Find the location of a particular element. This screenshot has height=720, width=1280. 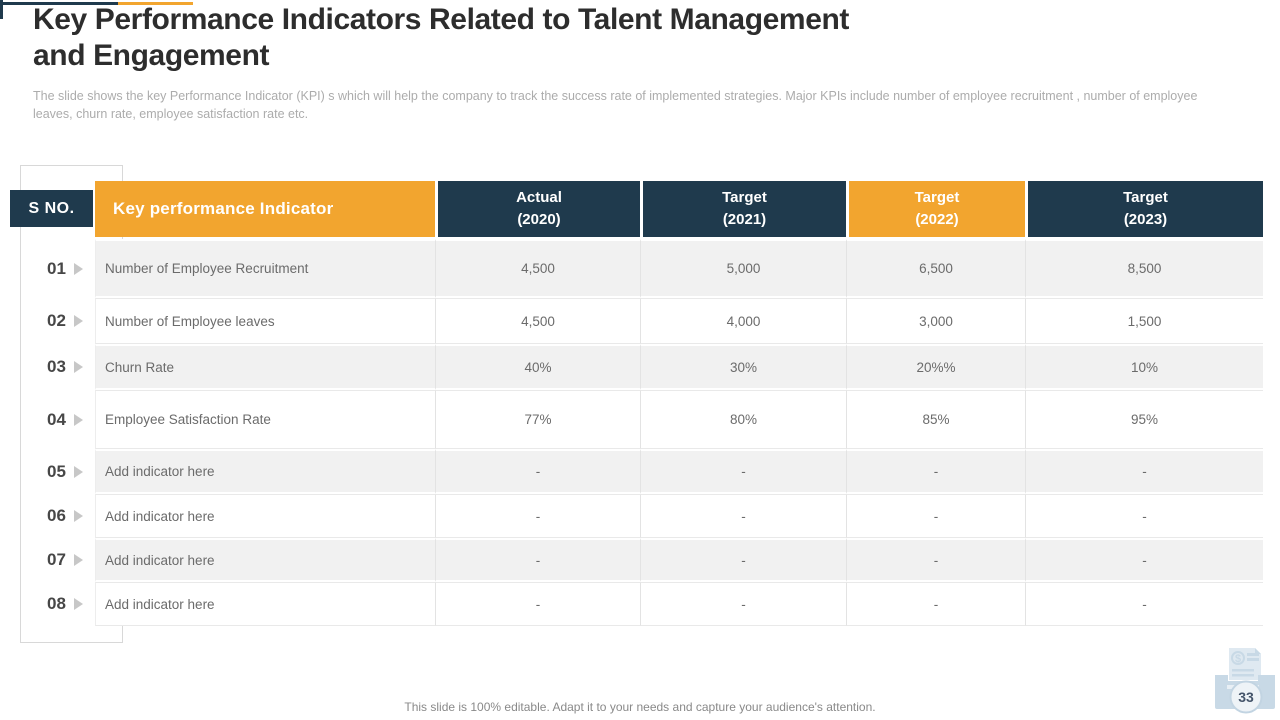

header-cell-target-2021: Target (2021) is located at coordinates (743, 209).